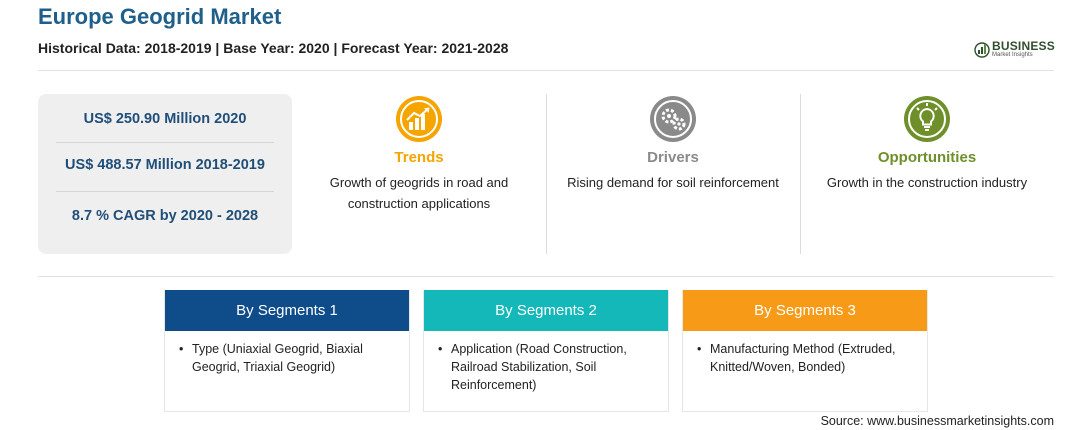 This screenshot has width=1092, height=430. I want to click on segment-title: By Segments 1, so click(287, 310).